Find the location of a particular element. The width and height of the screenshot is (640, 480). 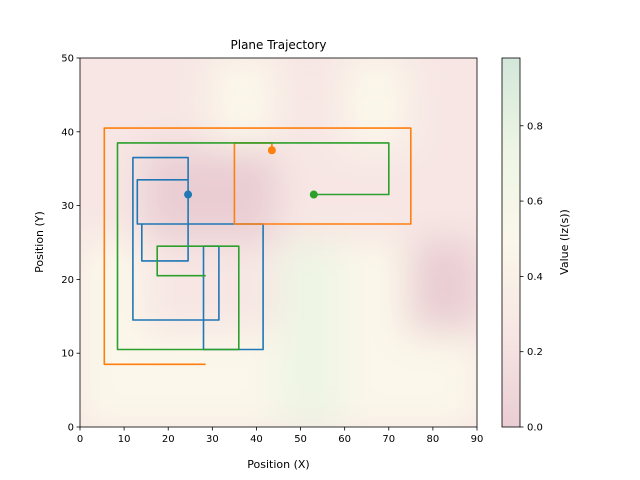

x-tick-label: 20 is located at coordinates (168, 439).